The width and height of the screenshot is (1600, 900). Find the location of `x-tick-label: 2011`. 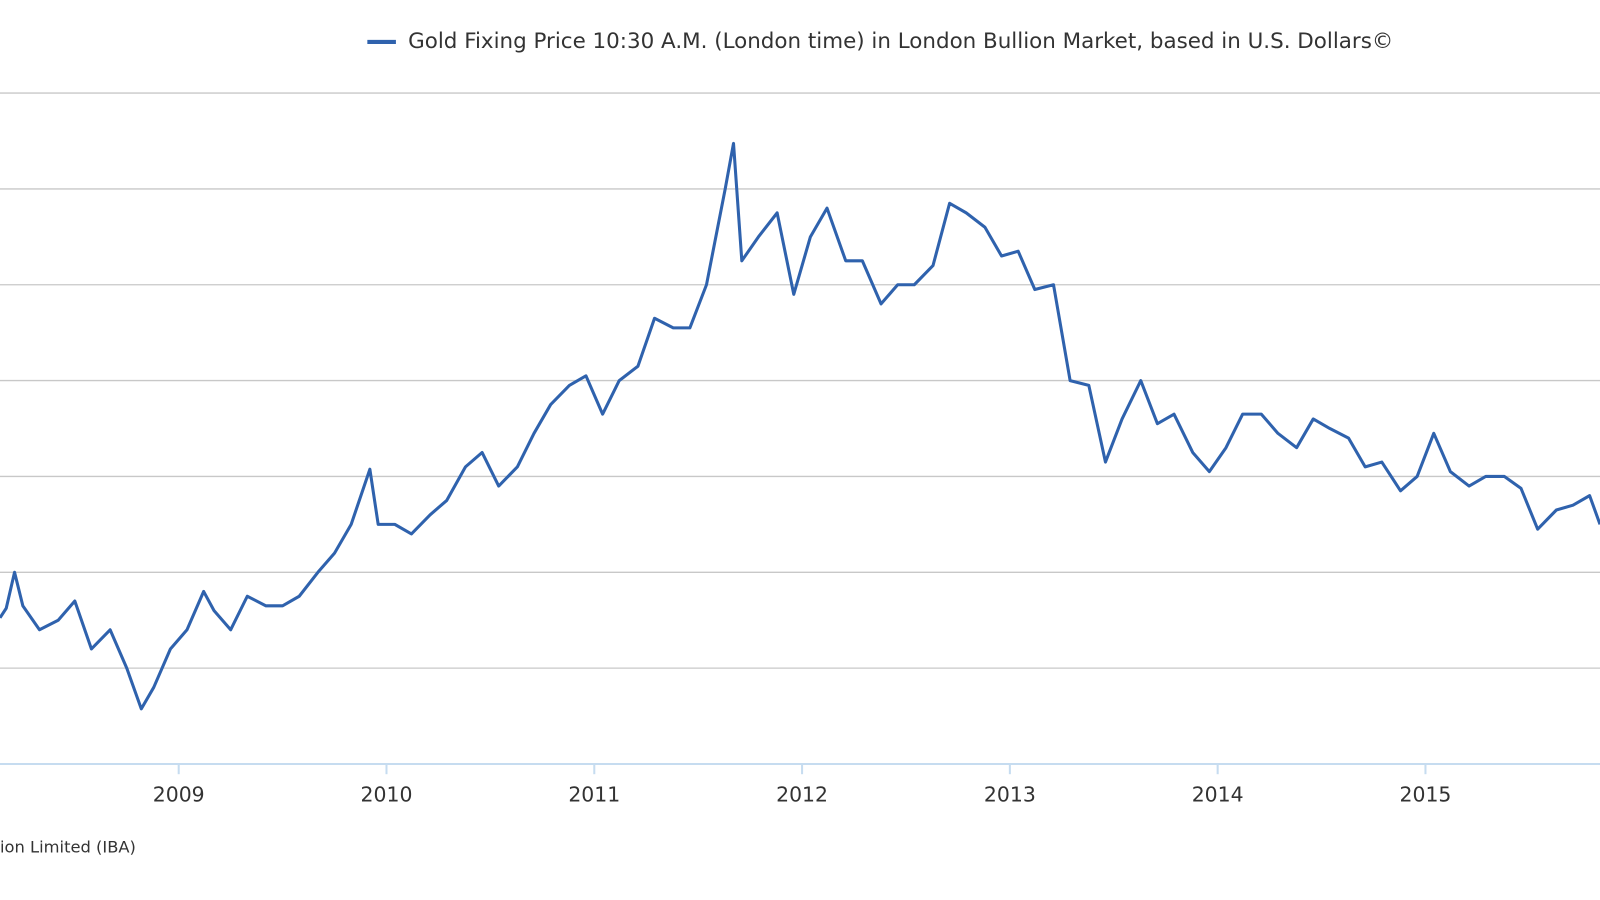

x-tick-label: 2011 is located at coordinates (594, 795).